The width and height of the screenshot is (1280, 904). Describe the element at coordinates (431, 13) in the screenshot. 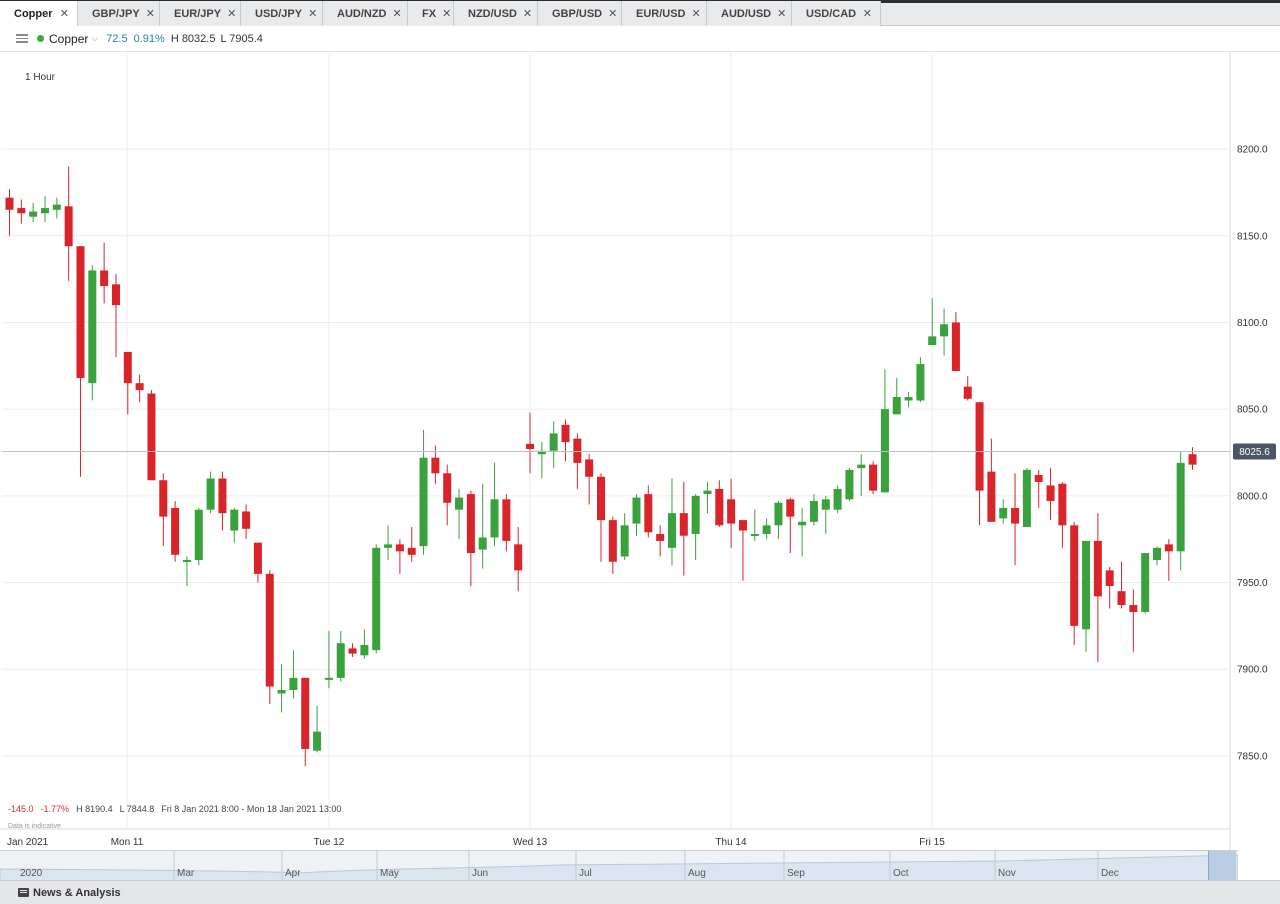

I see `tab-fx: FX ✕` at that location.